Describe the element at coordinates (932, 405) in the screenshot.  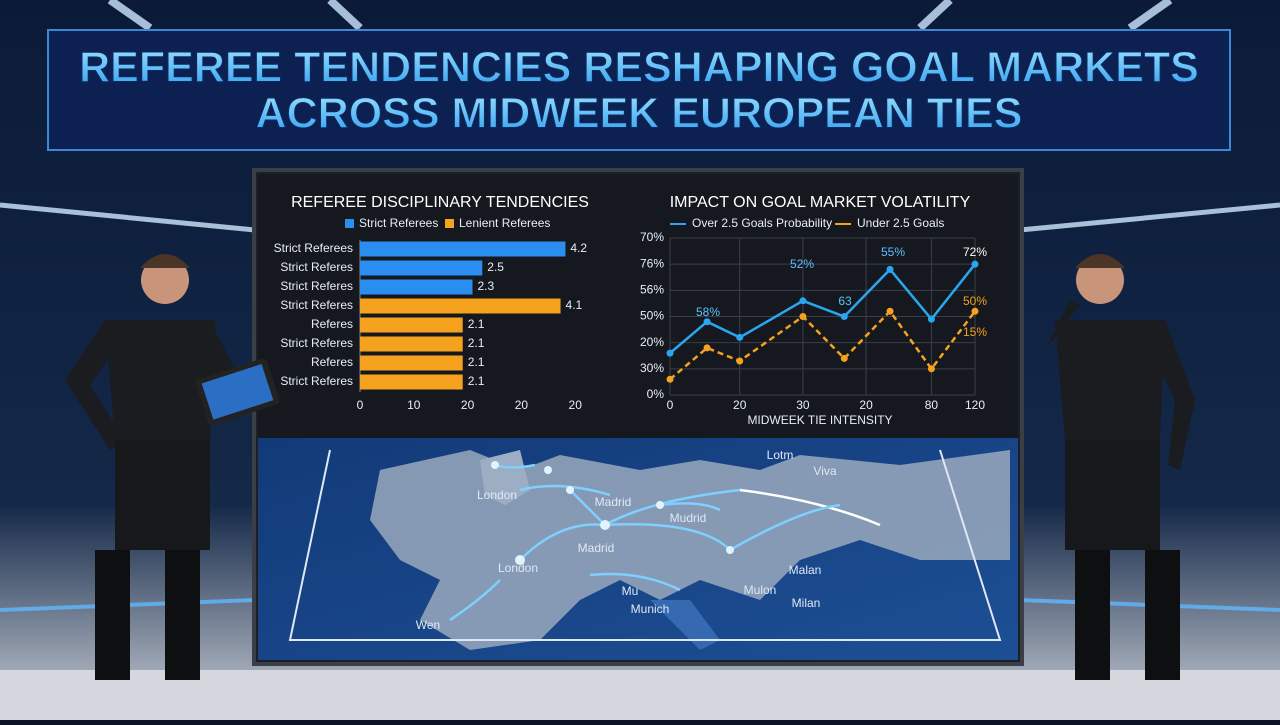
I see `x-tick-label: 80` at that location.